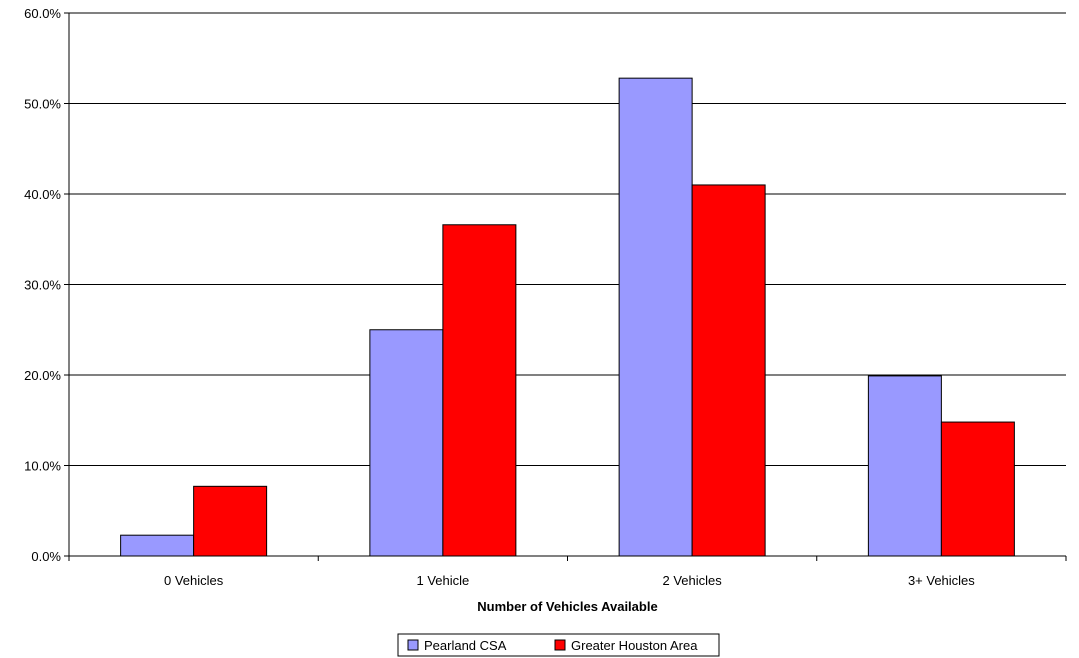 This screenshot has height=658, width=1079. Describe the element at coordinates (42, 194) in the screenshot. I see `y-tick-label: 40.0%` at that location.